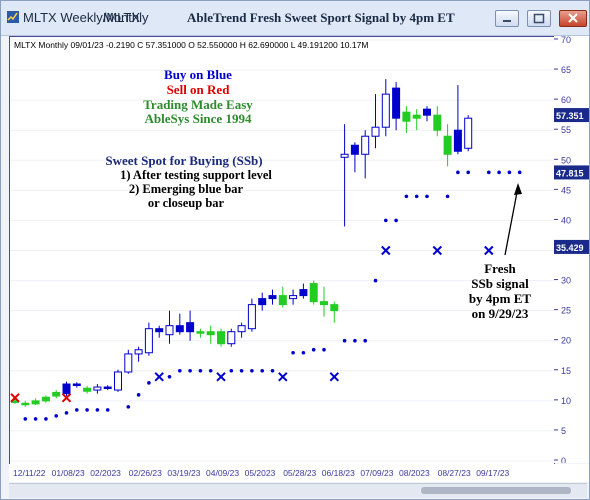  I want to click on horizontal-scrollbar, so click(298, 490).